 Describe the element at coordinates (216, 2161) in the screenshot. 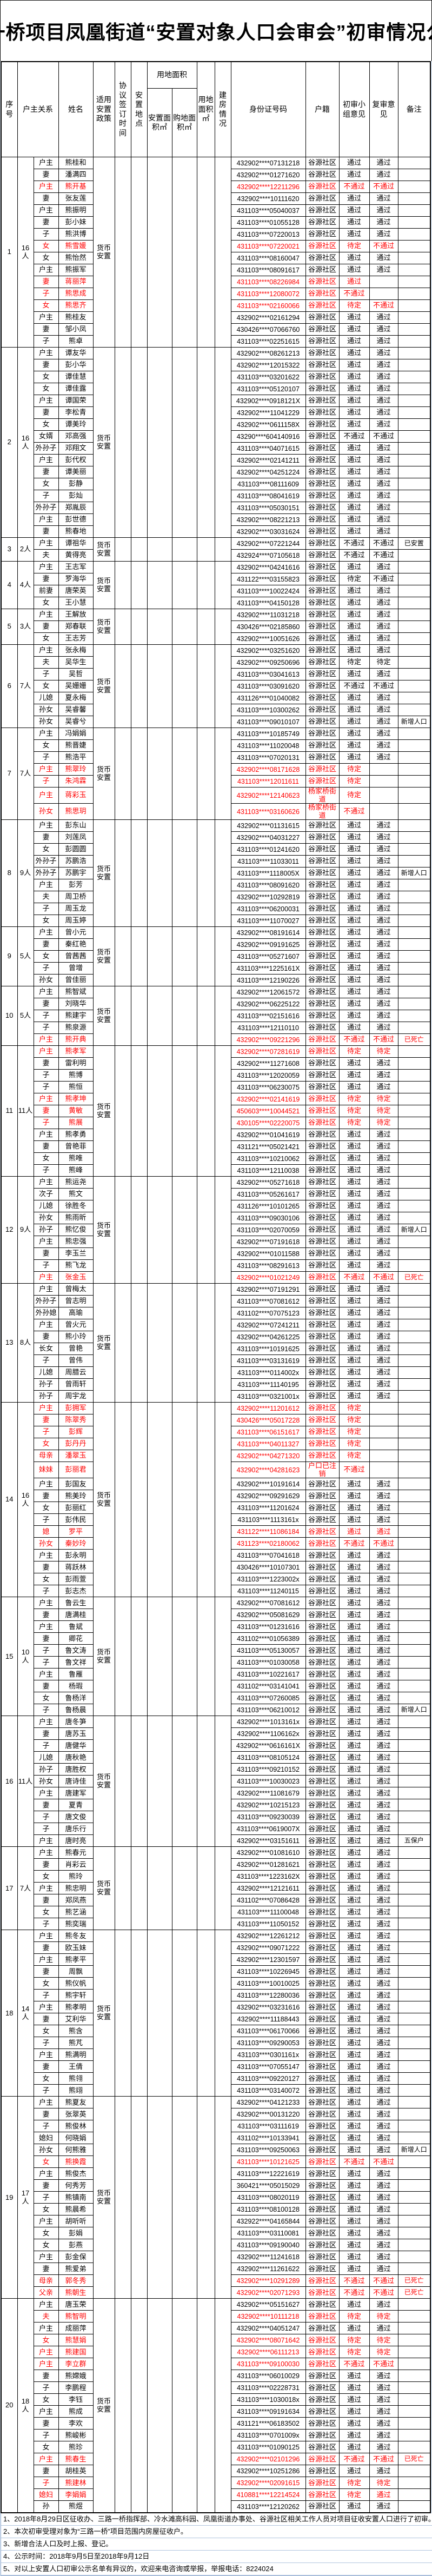

I see `table-row: 女熊换霞 431103****10121625 谷源社区 不通过 不通过` at that location.